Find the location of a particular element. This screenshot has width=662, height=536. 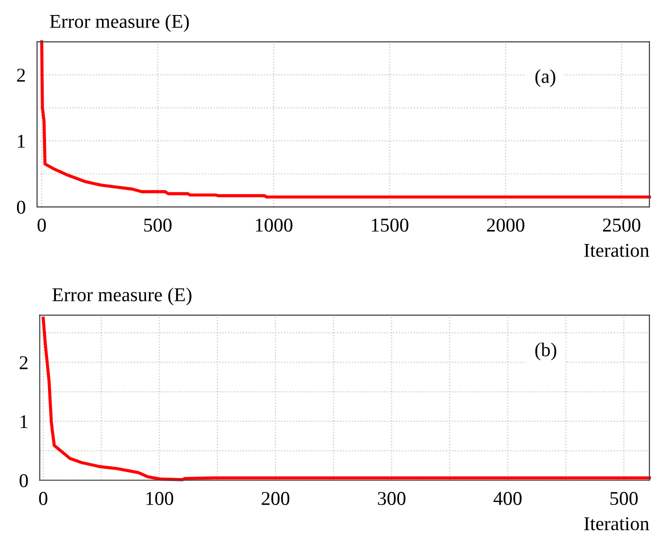

x-tick-label: 400 is located at coordinates (508, 499).